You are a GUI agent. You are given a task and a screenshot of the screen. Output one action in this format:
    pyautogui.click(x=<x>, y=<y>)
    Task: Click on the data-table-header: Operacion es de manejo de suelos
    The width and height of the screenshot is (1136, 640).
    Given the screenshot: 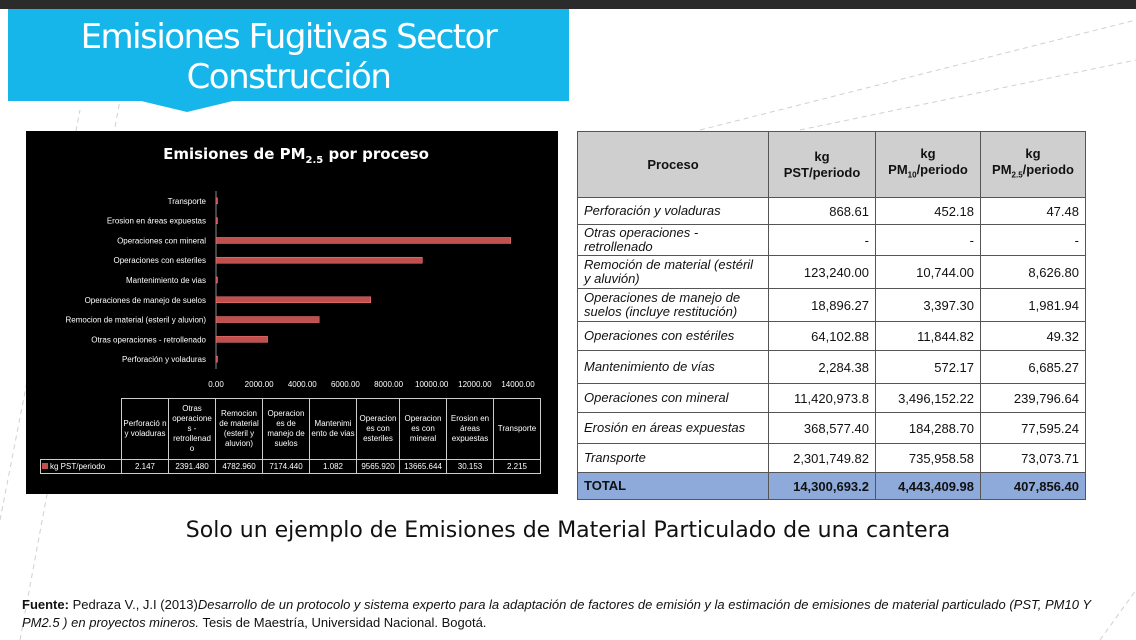 What is the action you would take?
    pyautogui.click(x=286, y=429)
    